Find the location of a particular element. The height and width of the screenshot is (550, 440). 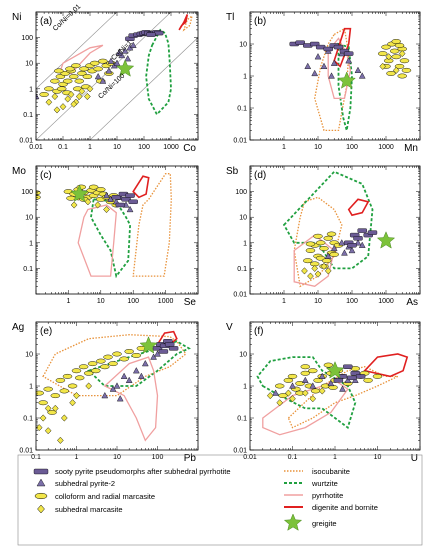

y-axis-title: V is located at coordinates (229, 327).